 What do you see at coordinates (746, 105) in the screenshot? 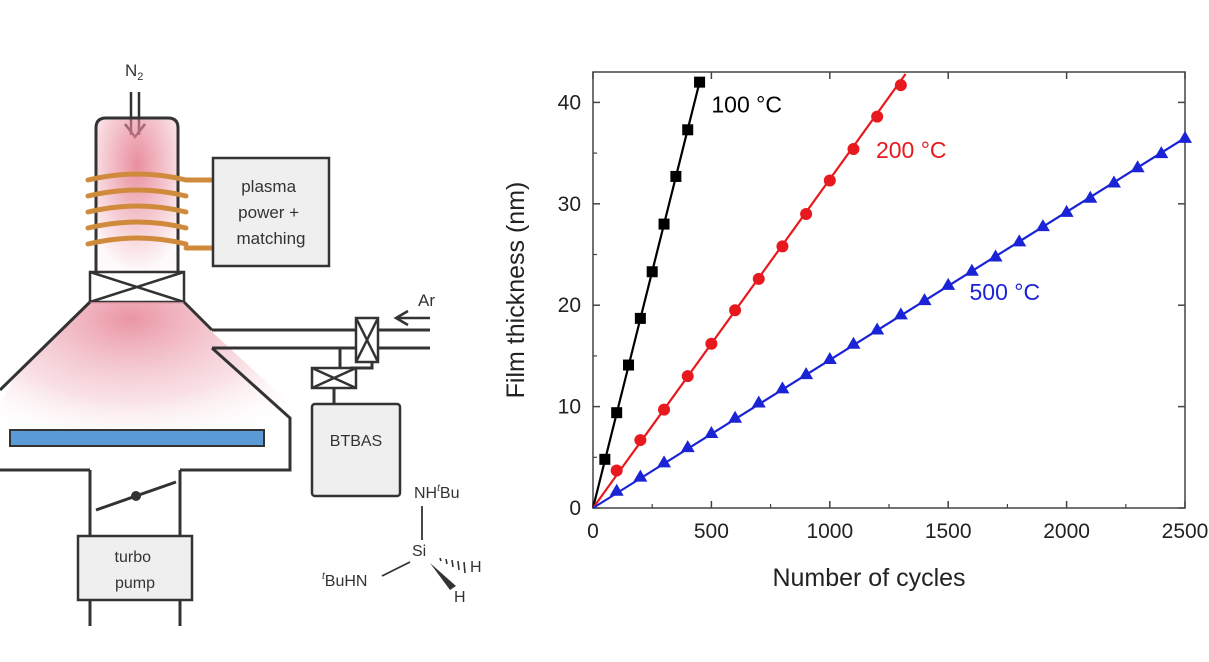
I see `series-label-1: 100 °C` at bounding box center [746, 105].